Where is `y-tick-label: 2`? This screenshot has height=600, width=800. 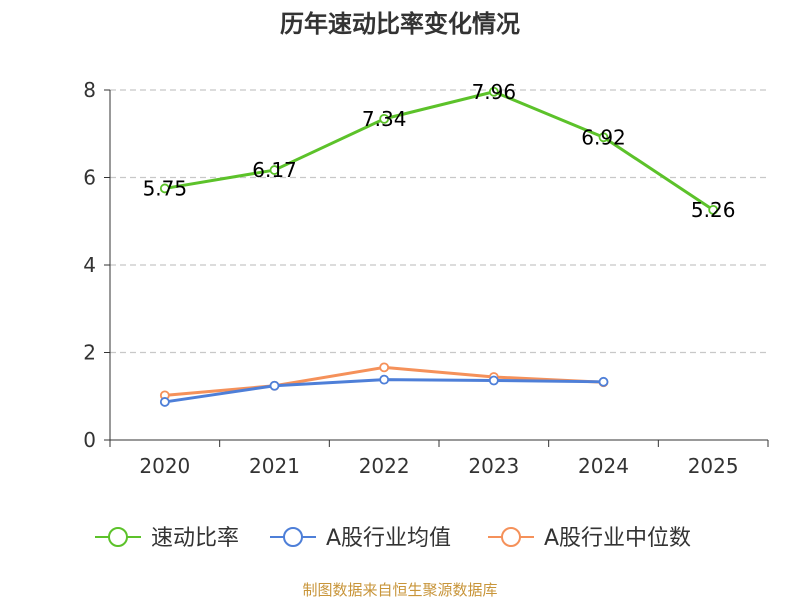 y-tick-label: 2 is located at coordinates (89, 353).